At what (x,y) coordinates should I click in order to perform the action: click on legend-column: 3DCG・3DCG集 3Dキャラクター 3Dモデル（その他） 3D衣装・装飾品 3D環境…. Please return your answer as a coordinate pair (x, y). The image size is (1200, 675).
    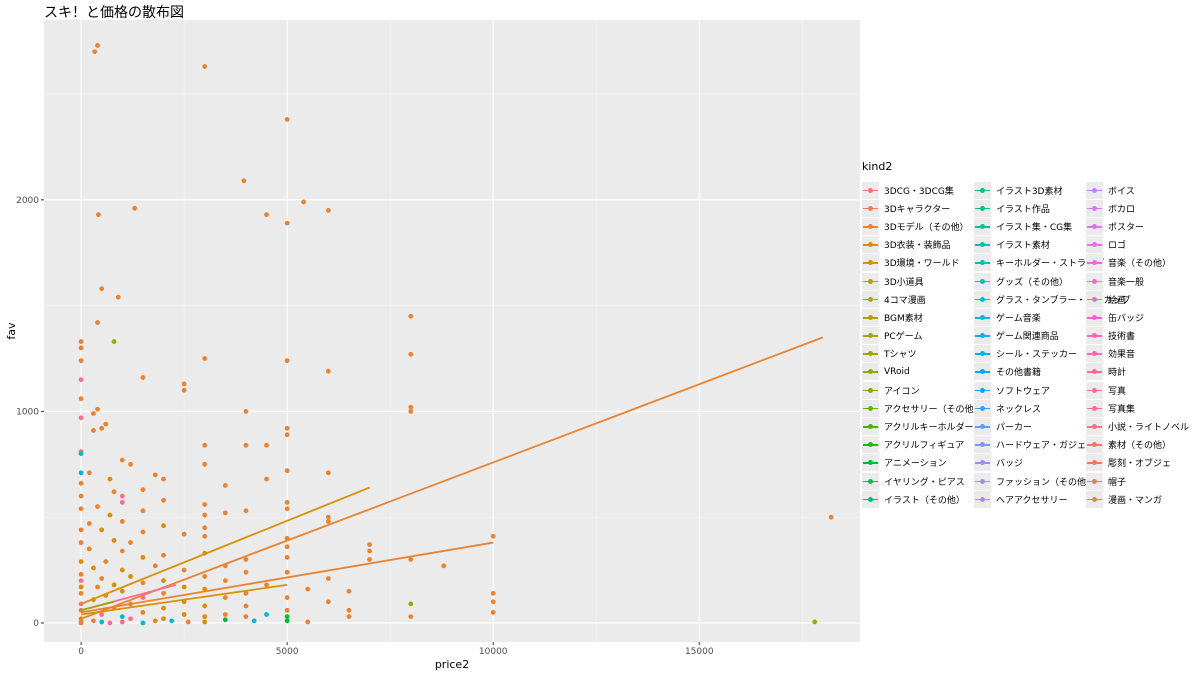
    Looking at the image, I should click on (922, 344).